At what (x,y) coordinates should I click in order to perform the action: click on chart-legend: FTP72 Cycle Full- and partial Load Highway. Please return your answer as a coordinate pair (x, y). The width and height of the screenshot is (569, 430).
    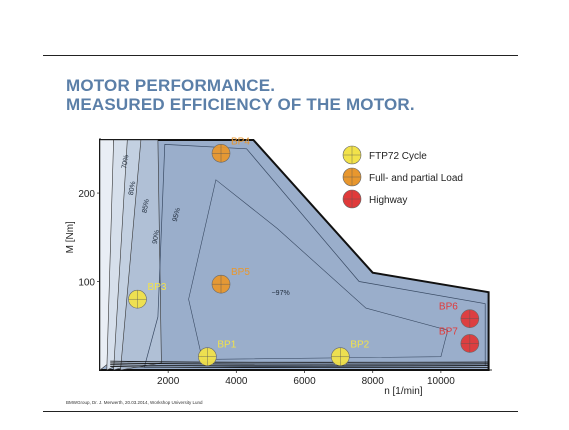
    Looking at the image, I should click on (402, 177).